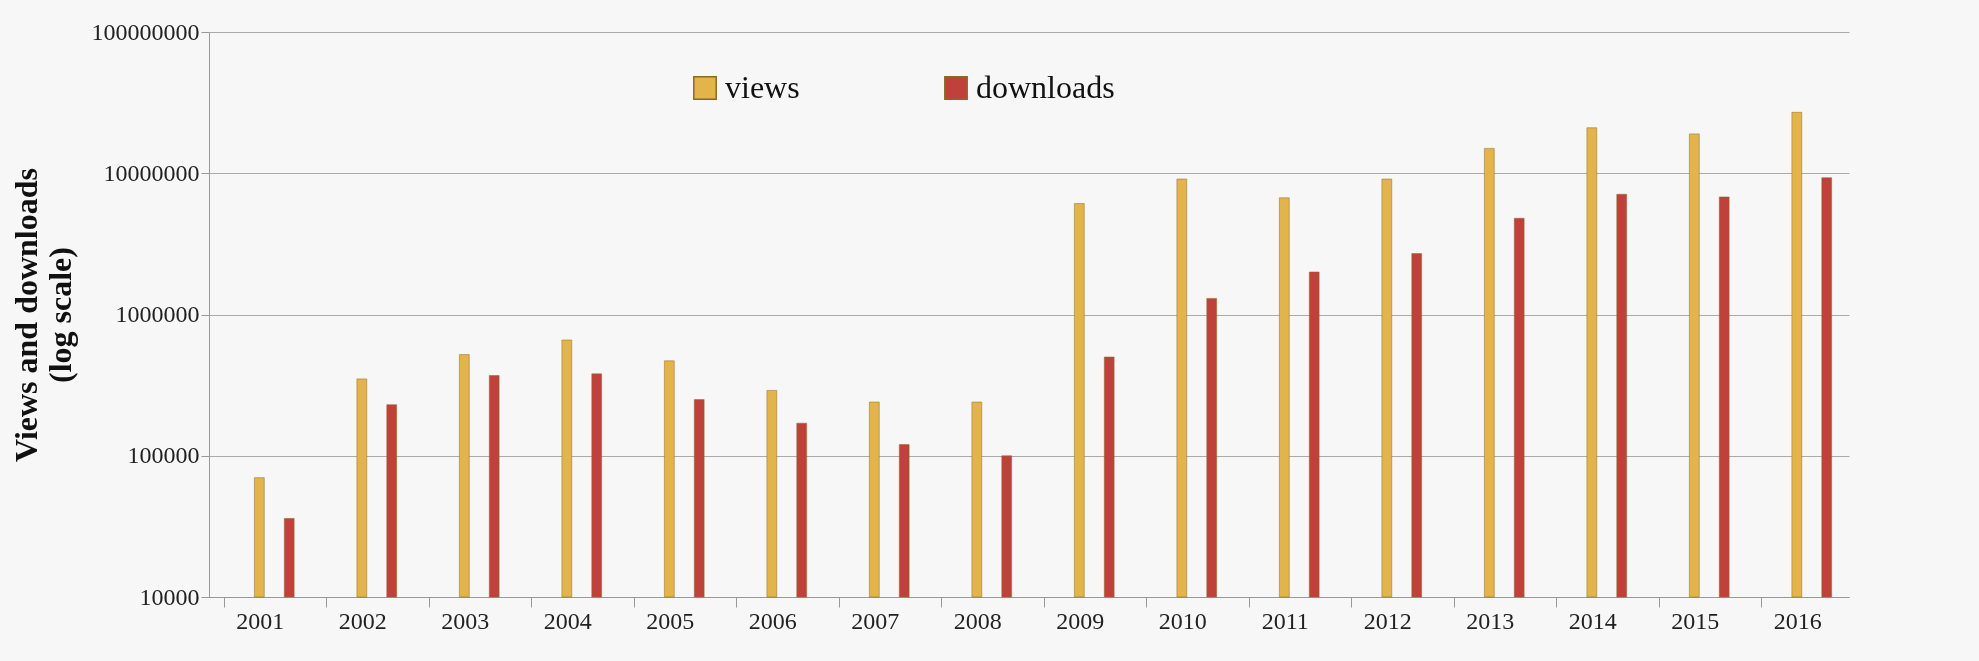 This screenshot has height=661, width=1979. Describe the element at coordinates (875, 620) in the screenshot. I see `x-tick-label: 2007` at that location.